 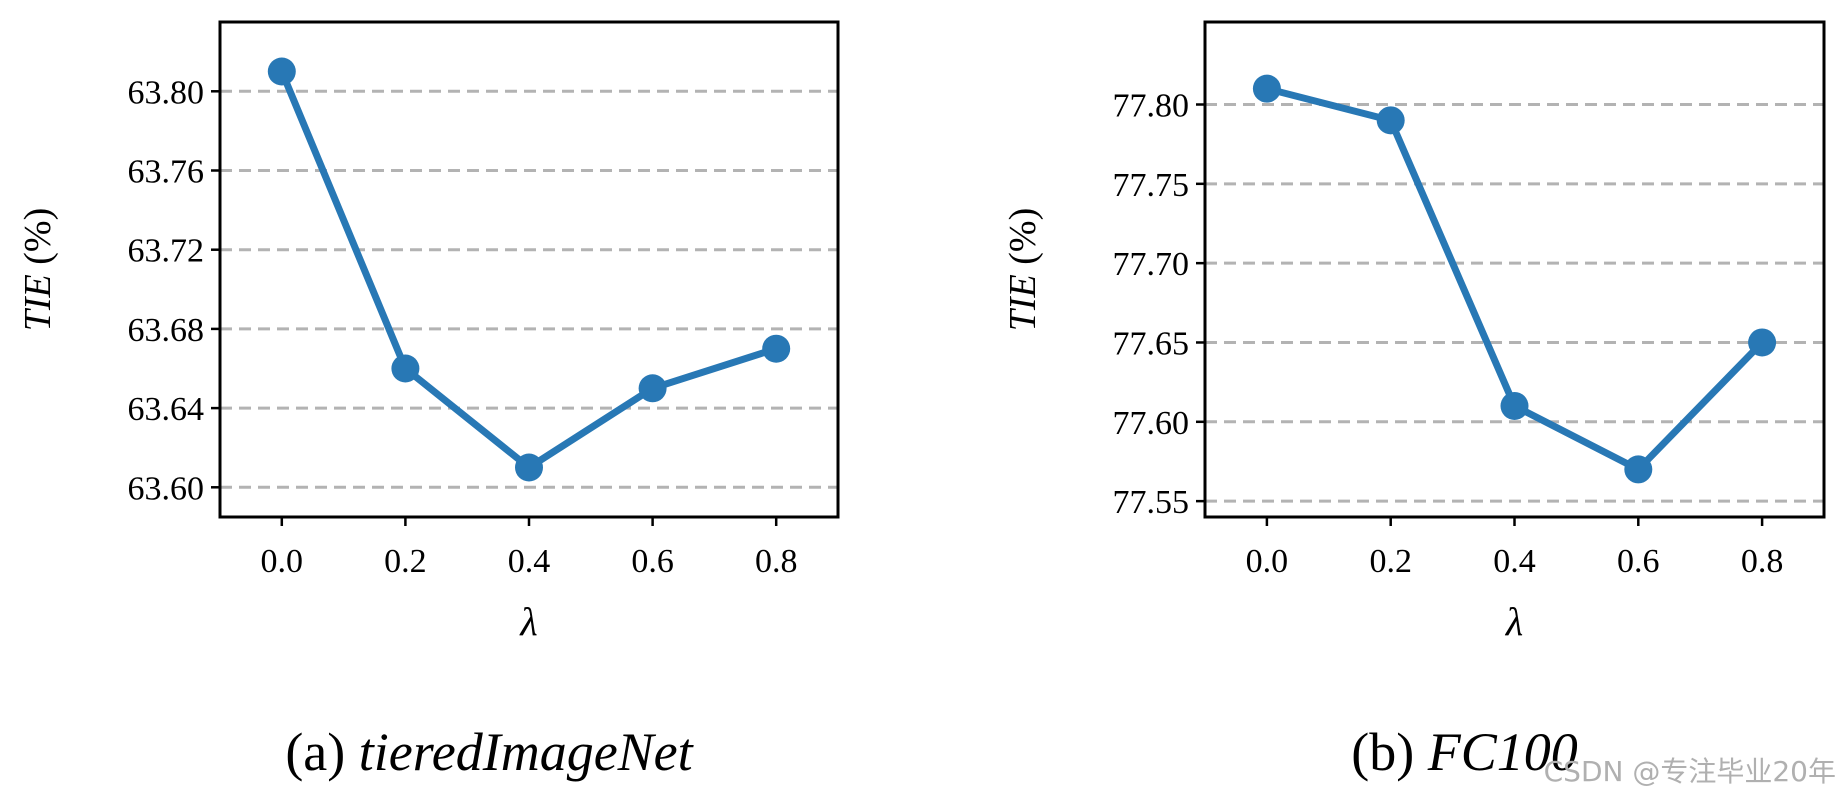 I want to click on caption-dataset: tieredImageNet, so click(x=527, y=752).